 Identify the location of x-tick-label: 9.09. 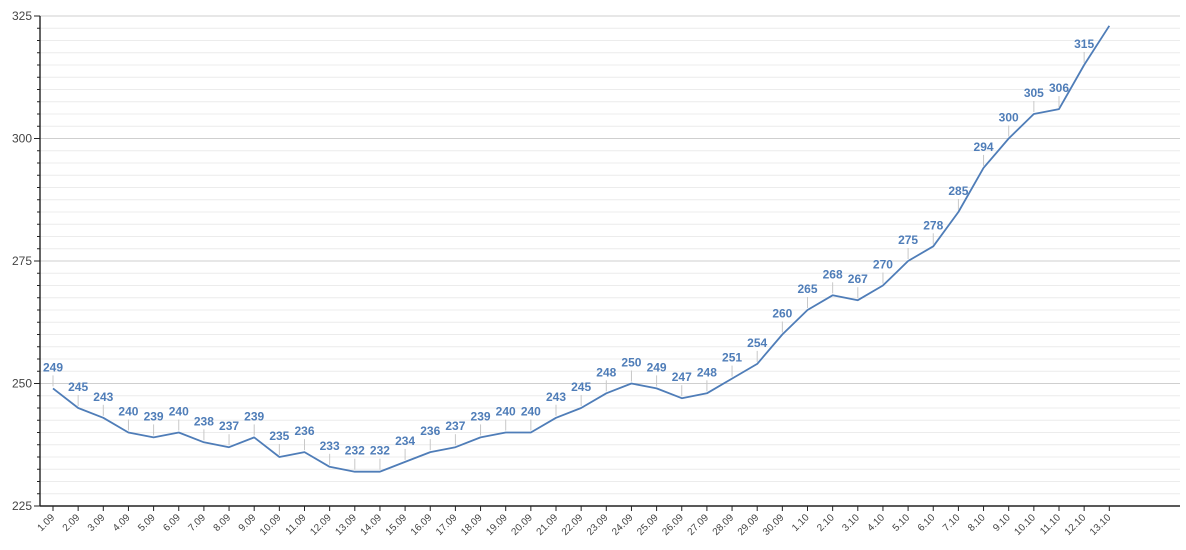
(248, 523).